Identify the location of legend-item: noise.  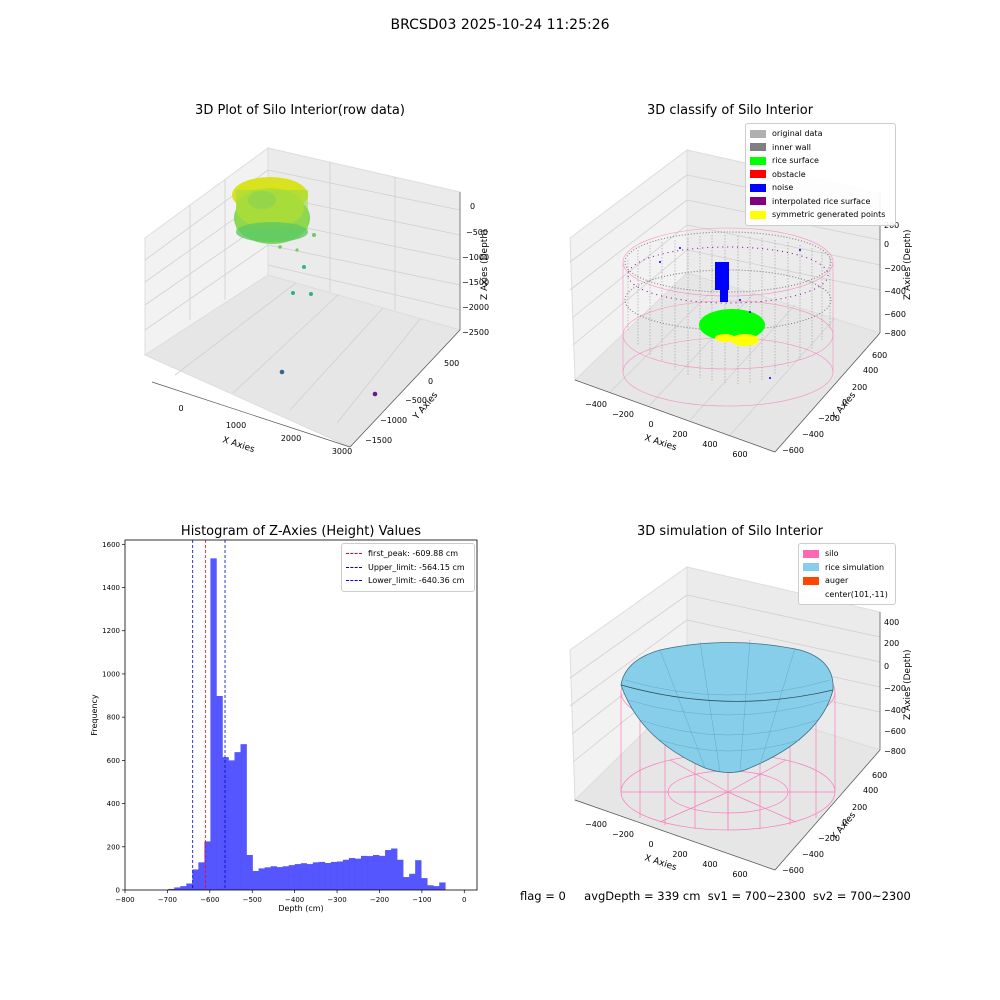
(820, 188).